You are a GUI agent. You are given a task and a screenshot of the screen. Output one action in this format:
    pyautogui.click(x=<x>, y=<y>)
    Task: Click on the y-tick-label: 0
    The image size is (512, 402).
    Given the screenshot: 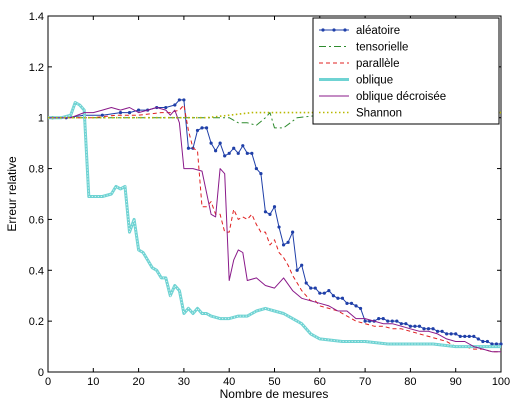 What is the action you would take?
    pyautogui.click(x=41, y=373)
    